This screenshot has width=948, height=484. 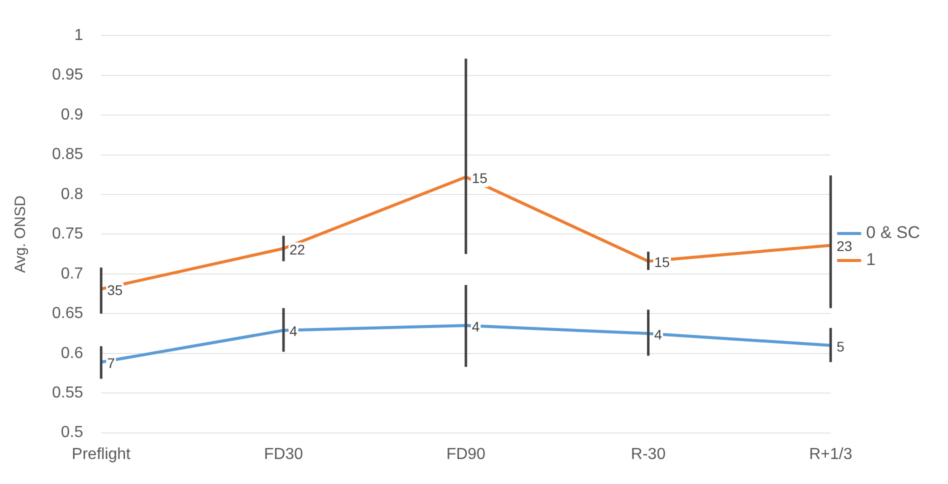 What do you see at coordinates (72, 353) in the screenshot?
I see `y-tick-label: 0.6` at bounding box center [72, 353].